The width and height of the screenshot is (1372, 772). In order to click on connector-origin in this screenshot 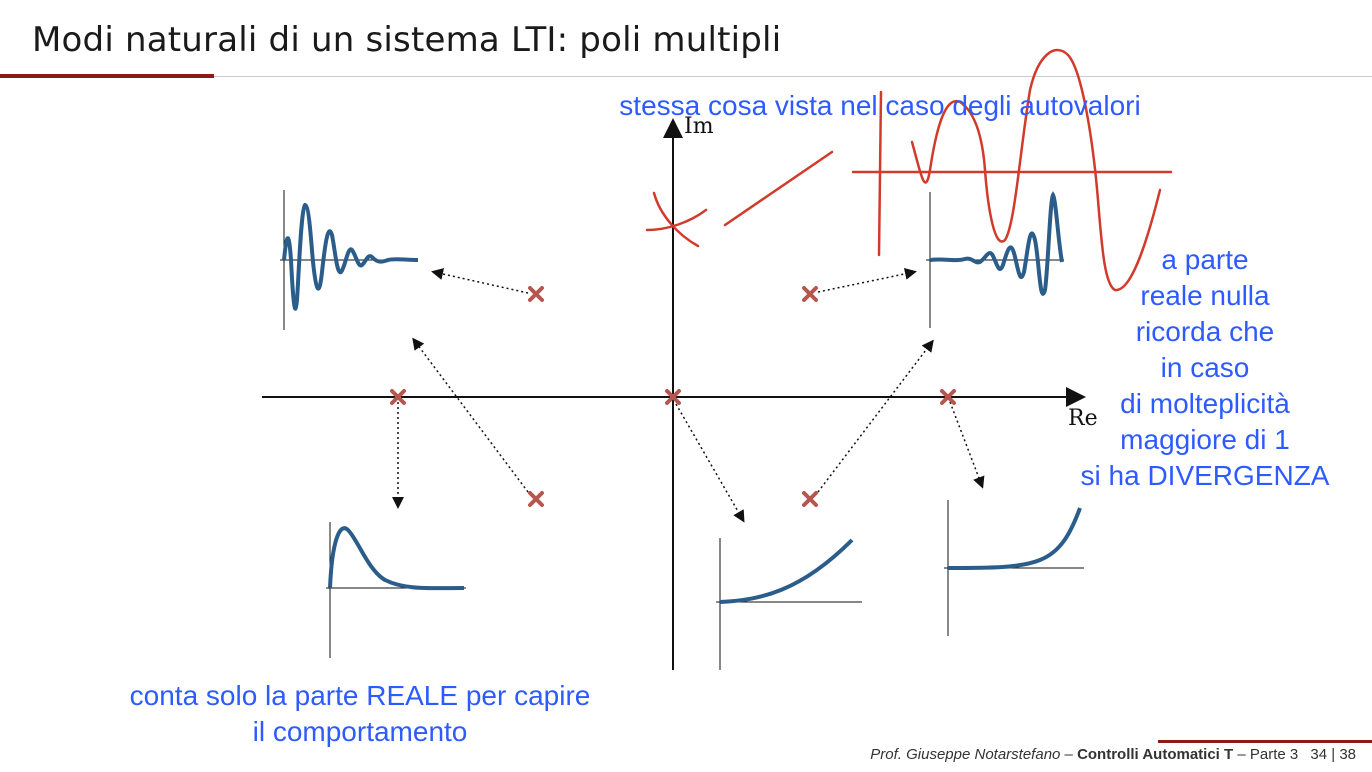, I will do `click(710, 463)`.